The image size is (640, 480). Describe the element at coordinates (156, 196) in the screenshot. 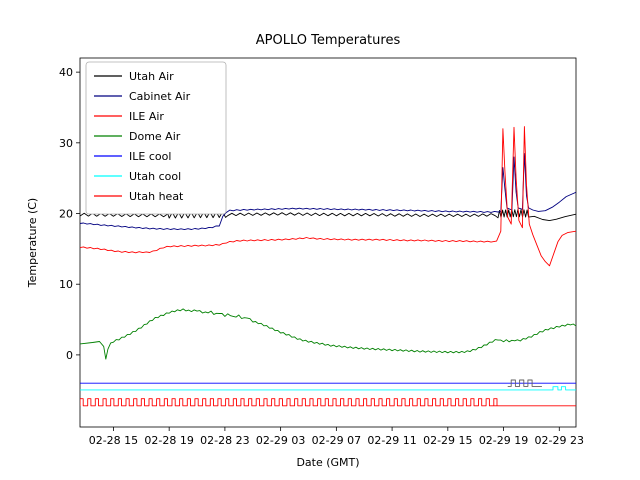

I see `legend-label-utah-heat: Utah heat` at that location.